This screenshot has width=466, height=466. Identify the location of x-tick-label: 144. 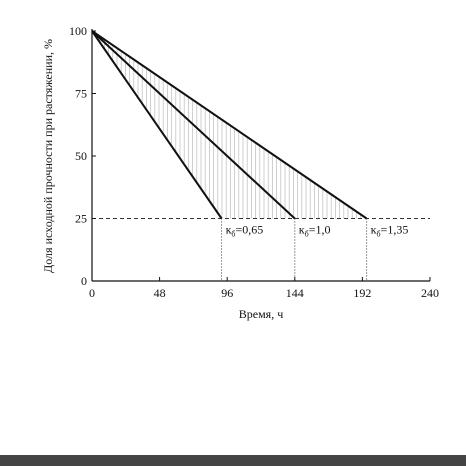
(295, 293).